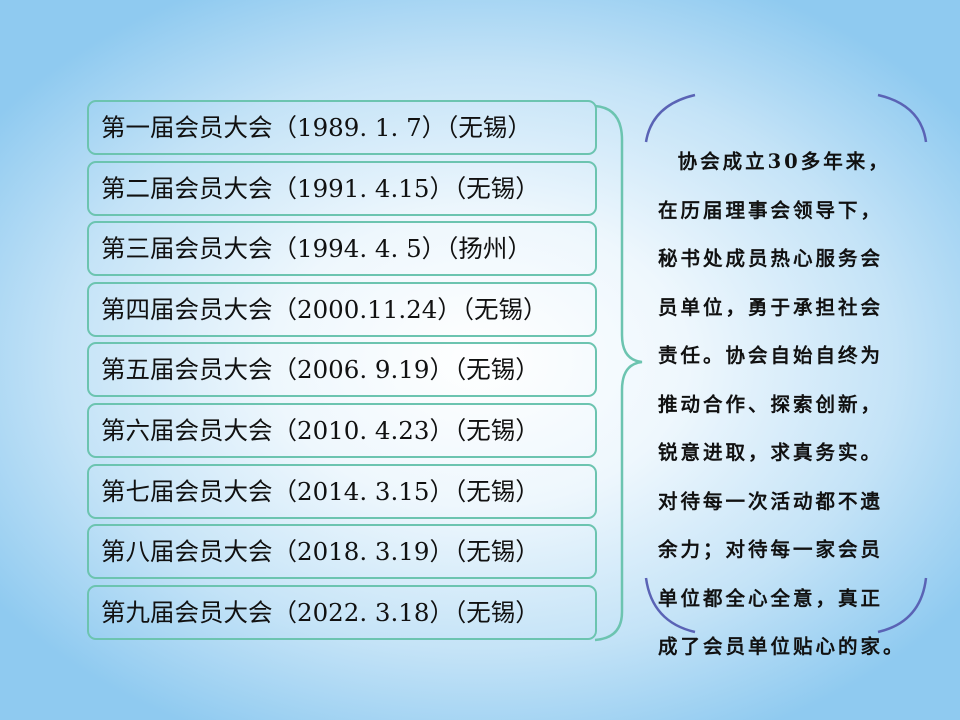 This screenshot has height=720, width=960. Describe the element at coordinates (774, 161) in the screenshot. I see `summary-line: 协会成立30多年来，` at that location.